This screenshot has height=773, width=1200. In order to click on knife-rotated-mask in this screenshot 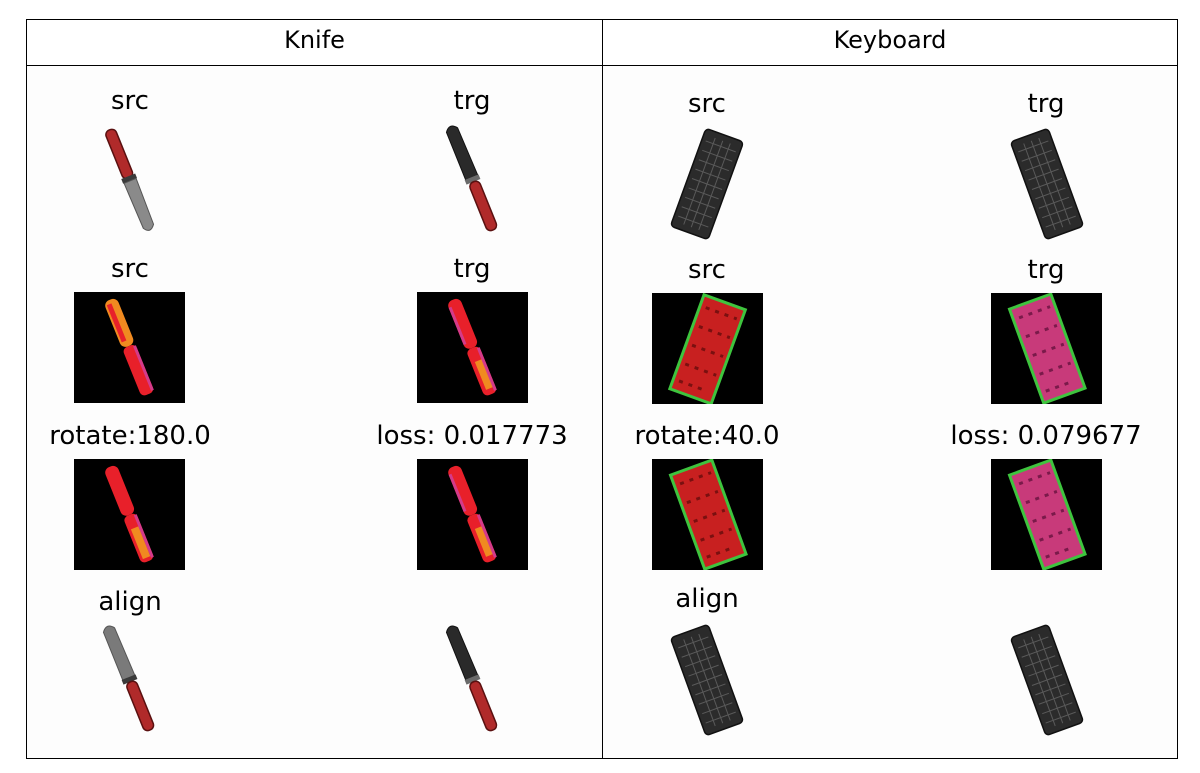, I will do `click(129, 514)`.